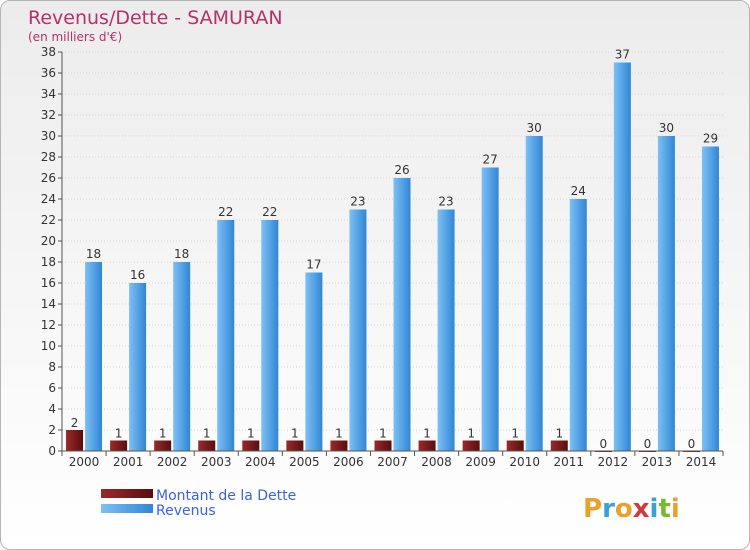 The image size is (750, 550). Describe the element at coordinates (181, 254) in the screenshot. I see `data-label-revenus-2002: 18` at that location.